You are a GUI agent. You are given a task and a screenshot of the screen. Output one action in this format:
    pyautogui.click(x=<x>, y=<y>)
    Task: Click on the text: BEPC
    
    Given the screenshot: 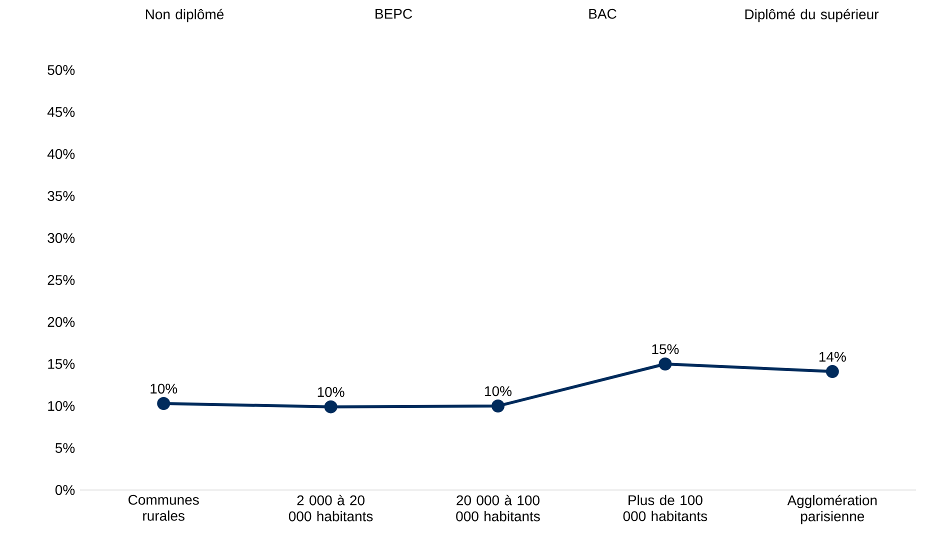 What is the action you would take?
    pyautogui.click(x=394, y=13)
    